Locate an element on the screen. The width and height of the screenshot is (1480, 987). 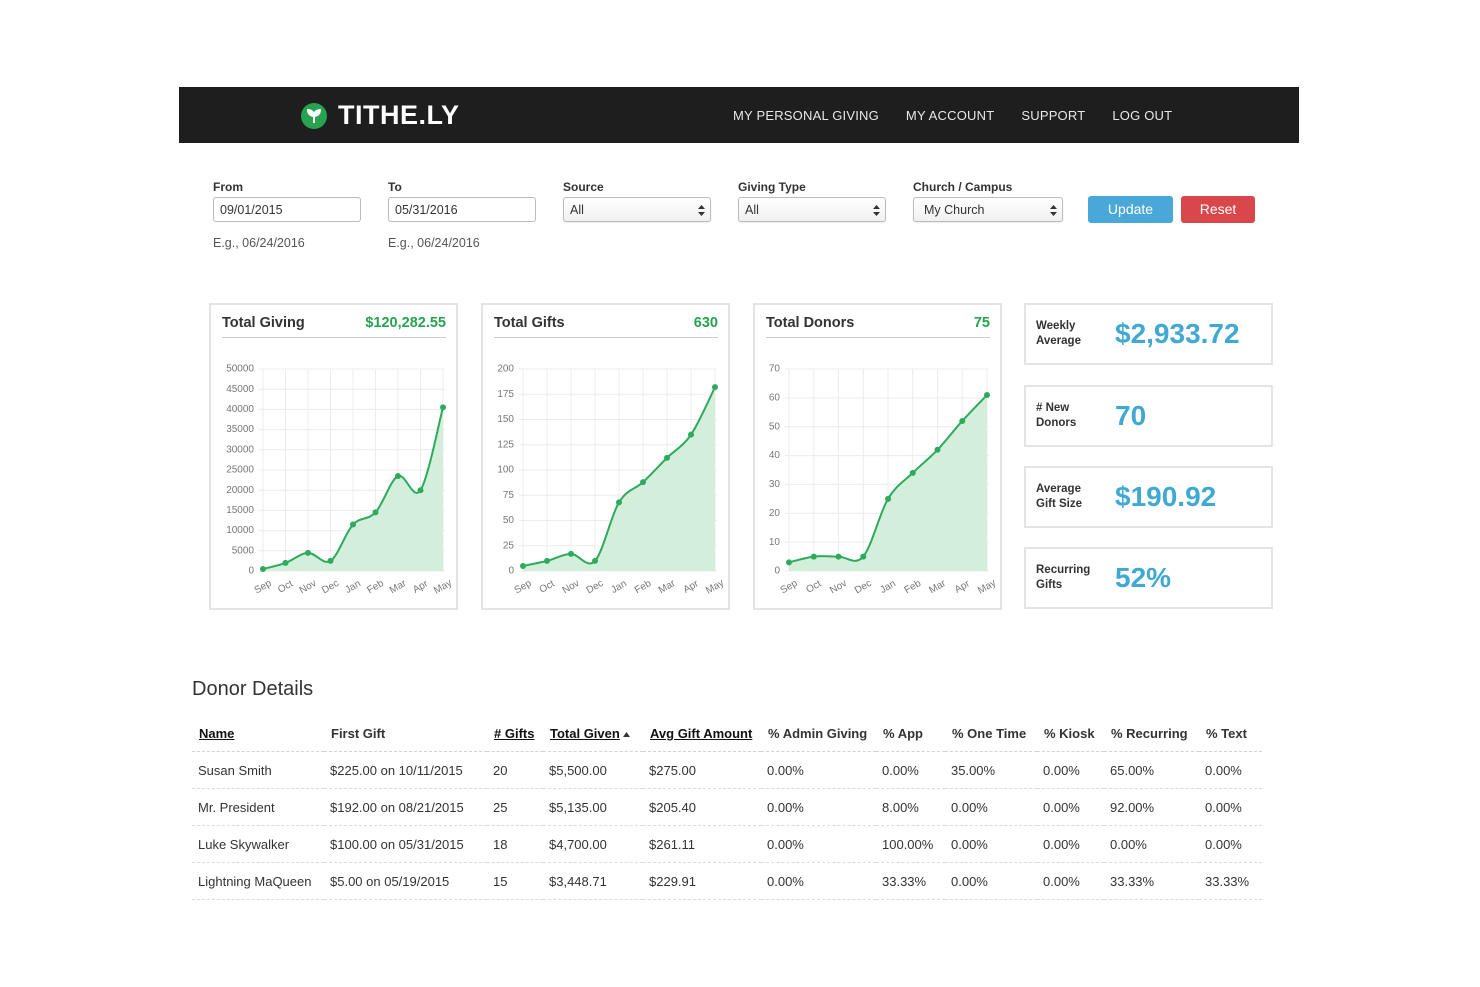
brand: TITHE.LY is located at coordinates (399, 115).